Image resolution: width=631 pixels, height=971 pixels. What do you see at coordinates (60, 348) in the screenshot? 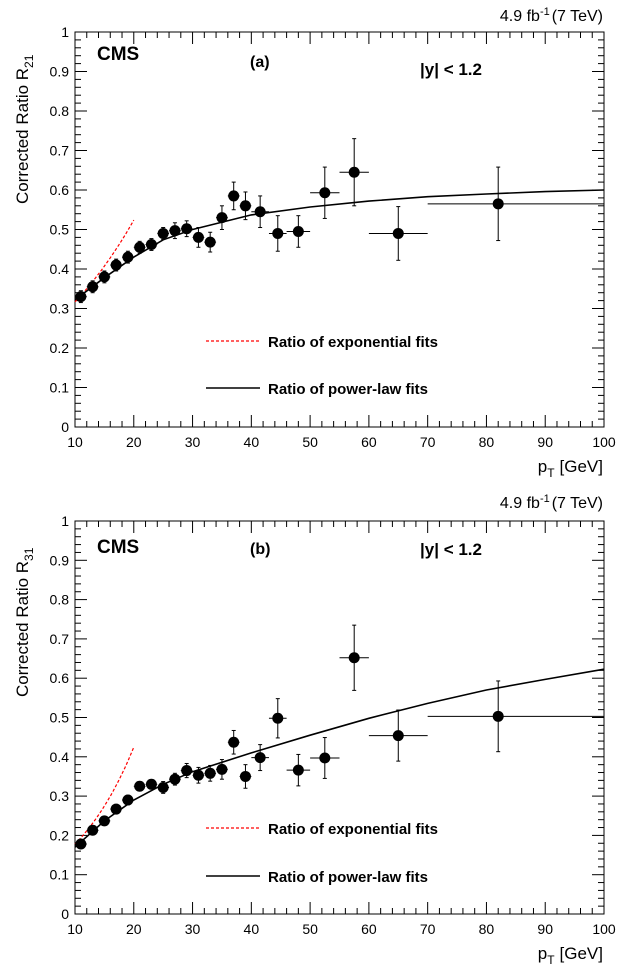
I see `y-tick-label: 0.2` at bounding box center [60, 348].